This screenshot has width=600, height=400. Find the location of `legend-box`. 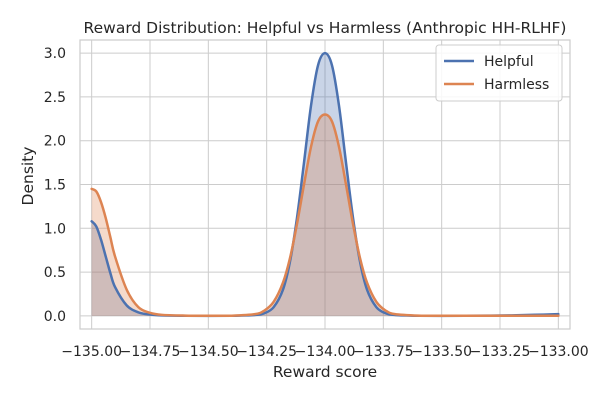

legend-box is located at coordinates (499, 73).